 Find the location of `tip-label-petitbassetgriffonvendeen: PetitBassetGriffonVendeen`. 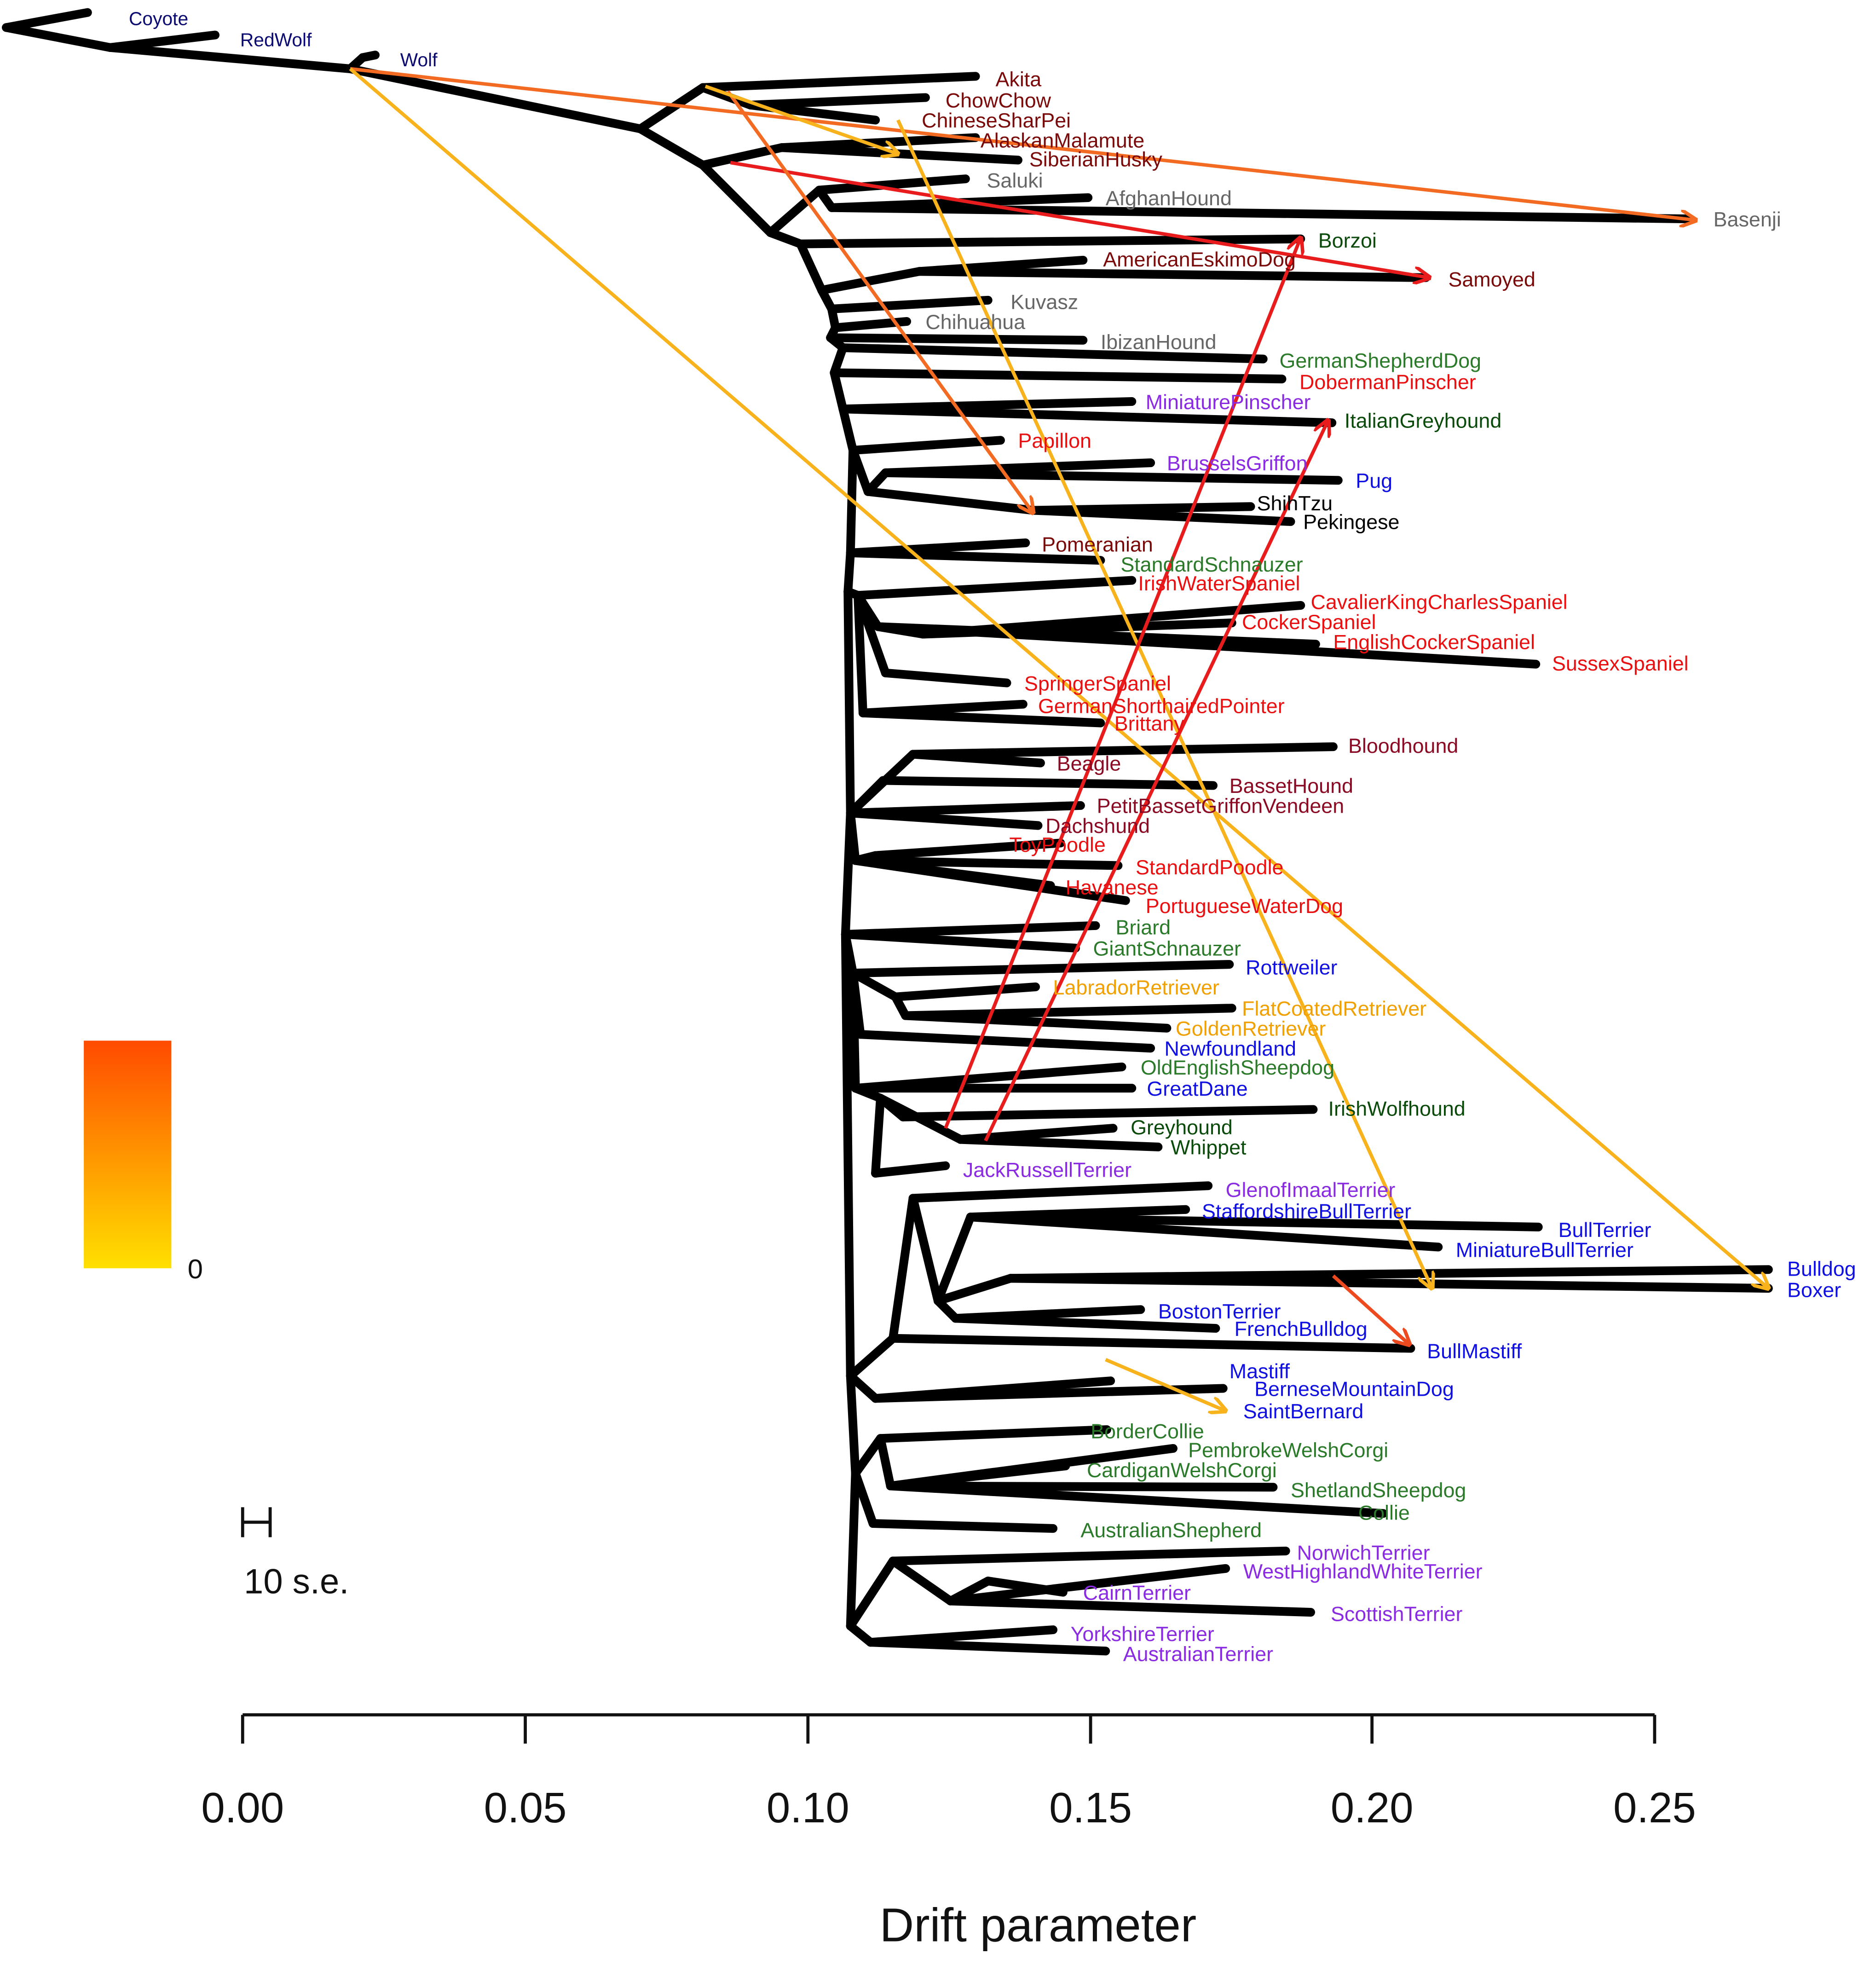

tip-label-petitbassetgriffonvendeen: PetitBassetGriffonVendeen is located at coordinates (1220, 806).